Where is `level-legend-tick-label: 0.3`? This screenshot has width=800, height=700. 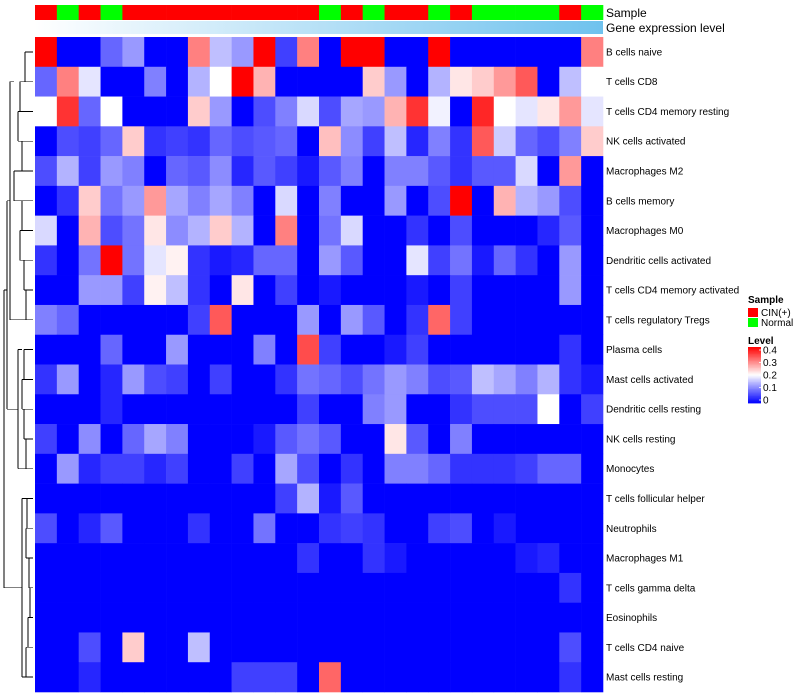 level-legend-tick-label: 0.3 is located at coordinates (770, 363).